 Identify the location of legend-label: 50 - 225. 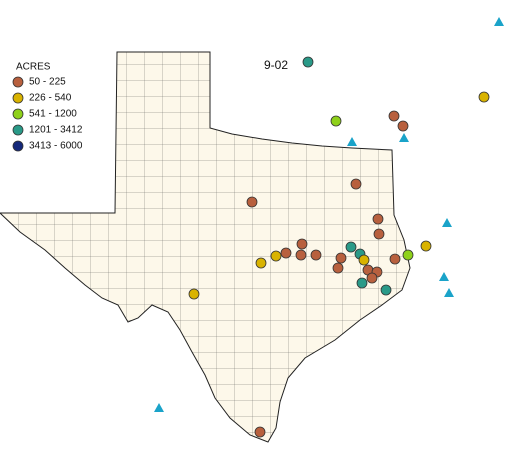
(47, 82).